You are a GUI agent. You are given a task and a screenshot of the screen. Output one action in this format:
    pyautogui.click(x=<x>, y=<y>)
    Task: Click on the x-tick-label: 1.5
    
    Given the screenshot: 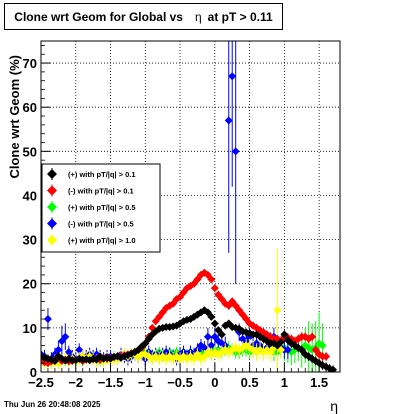 What is the action you would take?
    pyautogui.click(x=319, y=382)
    